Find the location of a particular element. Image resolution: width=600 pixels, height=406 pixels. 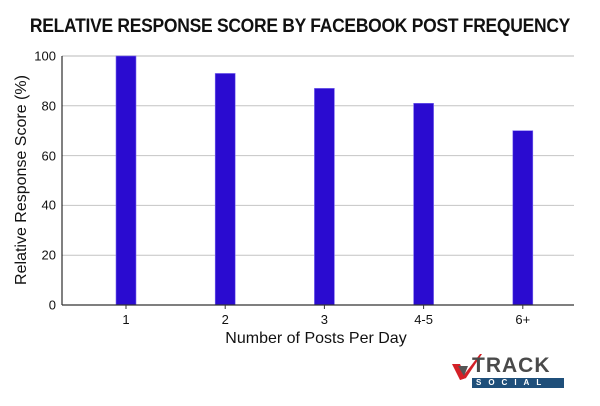

x-tick-label: 3 is located at coordinates (324, 319).